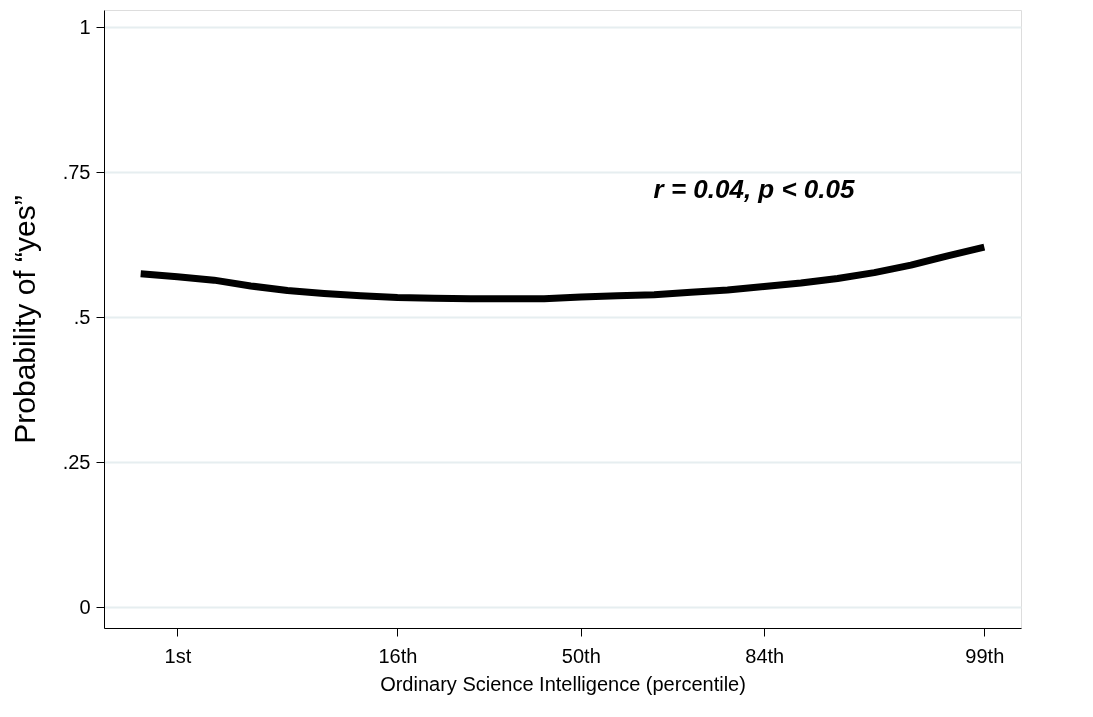 This screenshot has width=1093, height=717. Describe the element at coordinates (82, 316) in the screenshot. I see `y-tick-label: .5` at that location.